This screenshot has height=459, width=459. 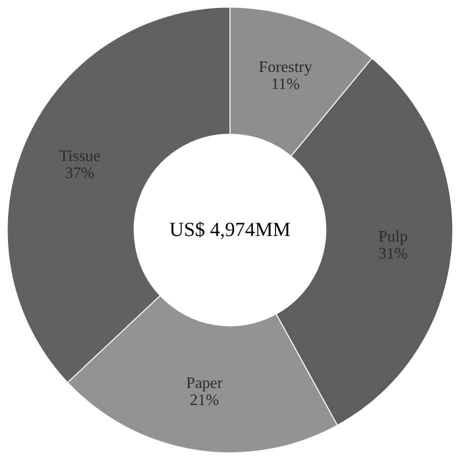 What do you see at coordinates (205, 383) in the screenshot?
I see `slice-label: Paper` at bounding box center [205, 383].